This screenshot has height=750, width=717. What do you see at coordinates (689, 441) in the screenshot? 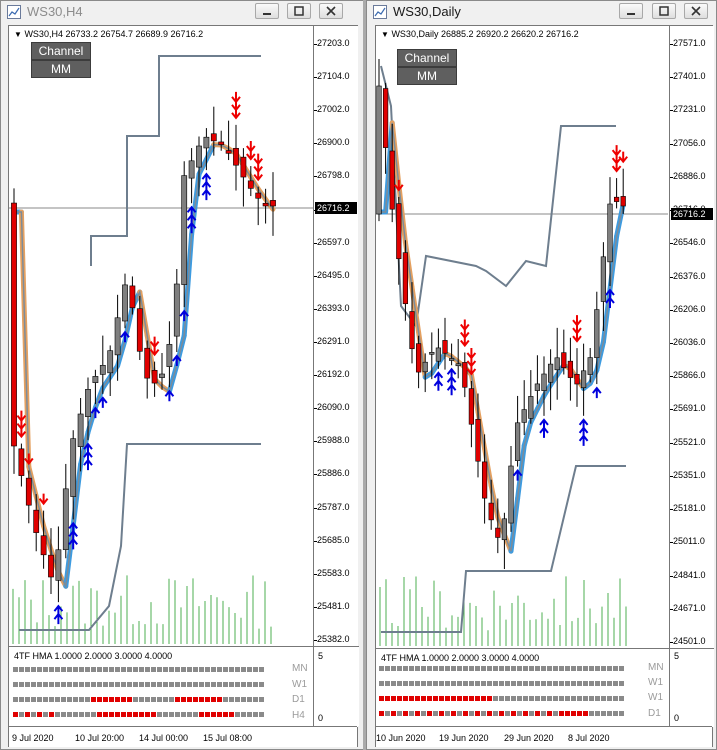
I see `price-tick-label: 25521.0` at bounding box center [689, 441].